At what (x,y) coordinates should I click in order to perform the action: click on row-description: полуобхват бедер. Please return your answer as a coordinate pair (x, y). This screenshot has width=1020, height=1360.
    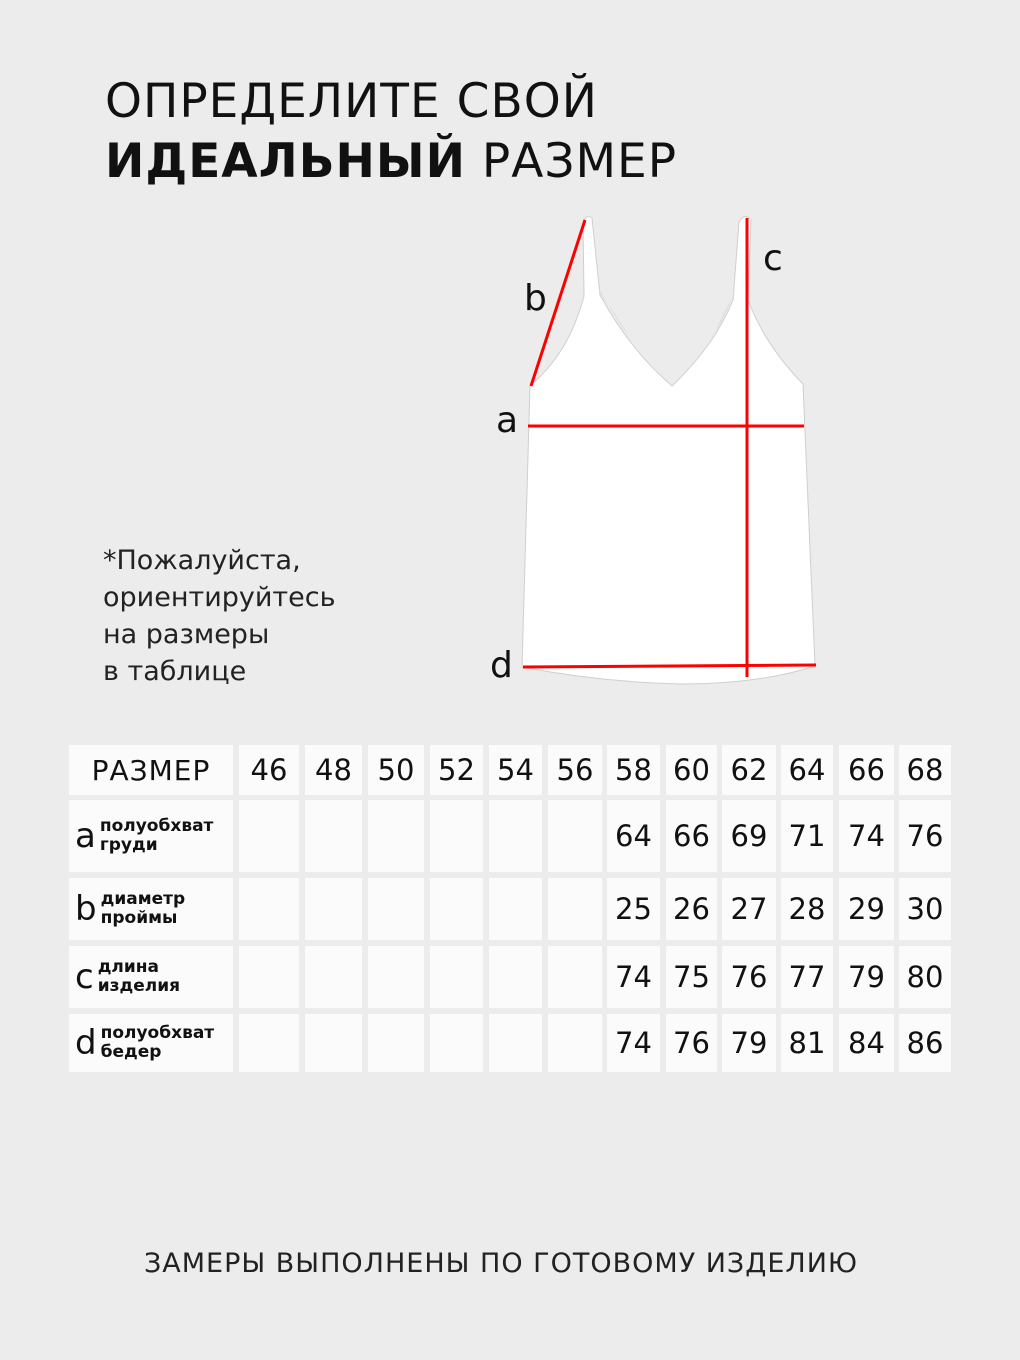
    Looking at the image, I should click on (158, 1043).